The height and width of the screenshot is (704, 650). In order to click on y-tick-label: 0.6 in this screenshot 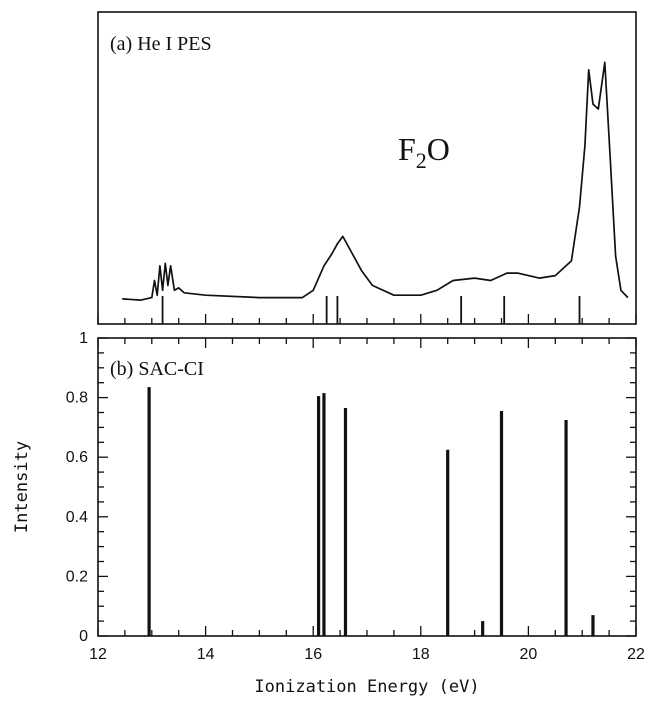, I will do `click(77, 457)`.